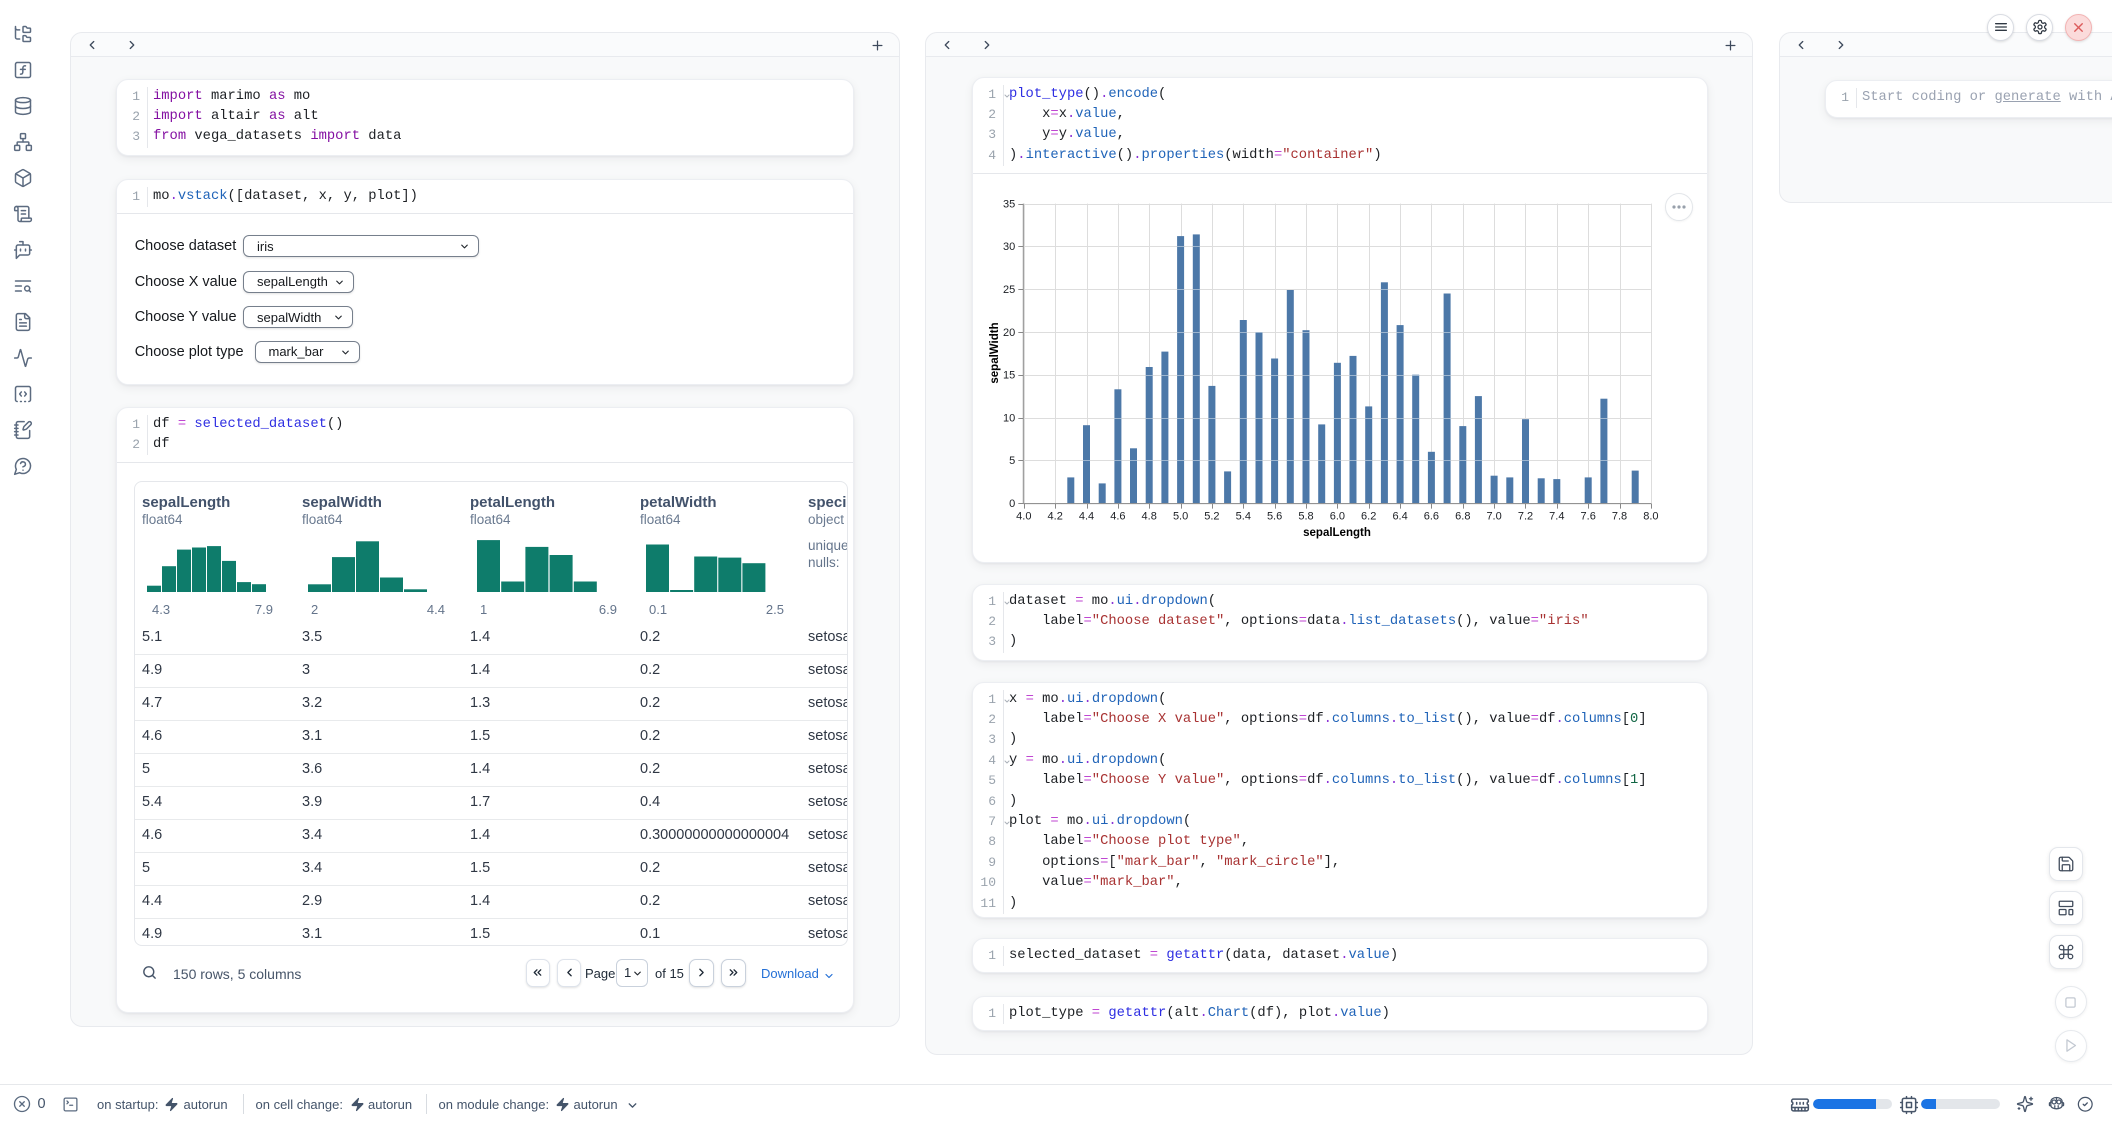 This screenshot has width=2112, height=1122. Describe the element at coordinates (1009, 418) in the screenshot. I see `svg-text: 10` at that location.